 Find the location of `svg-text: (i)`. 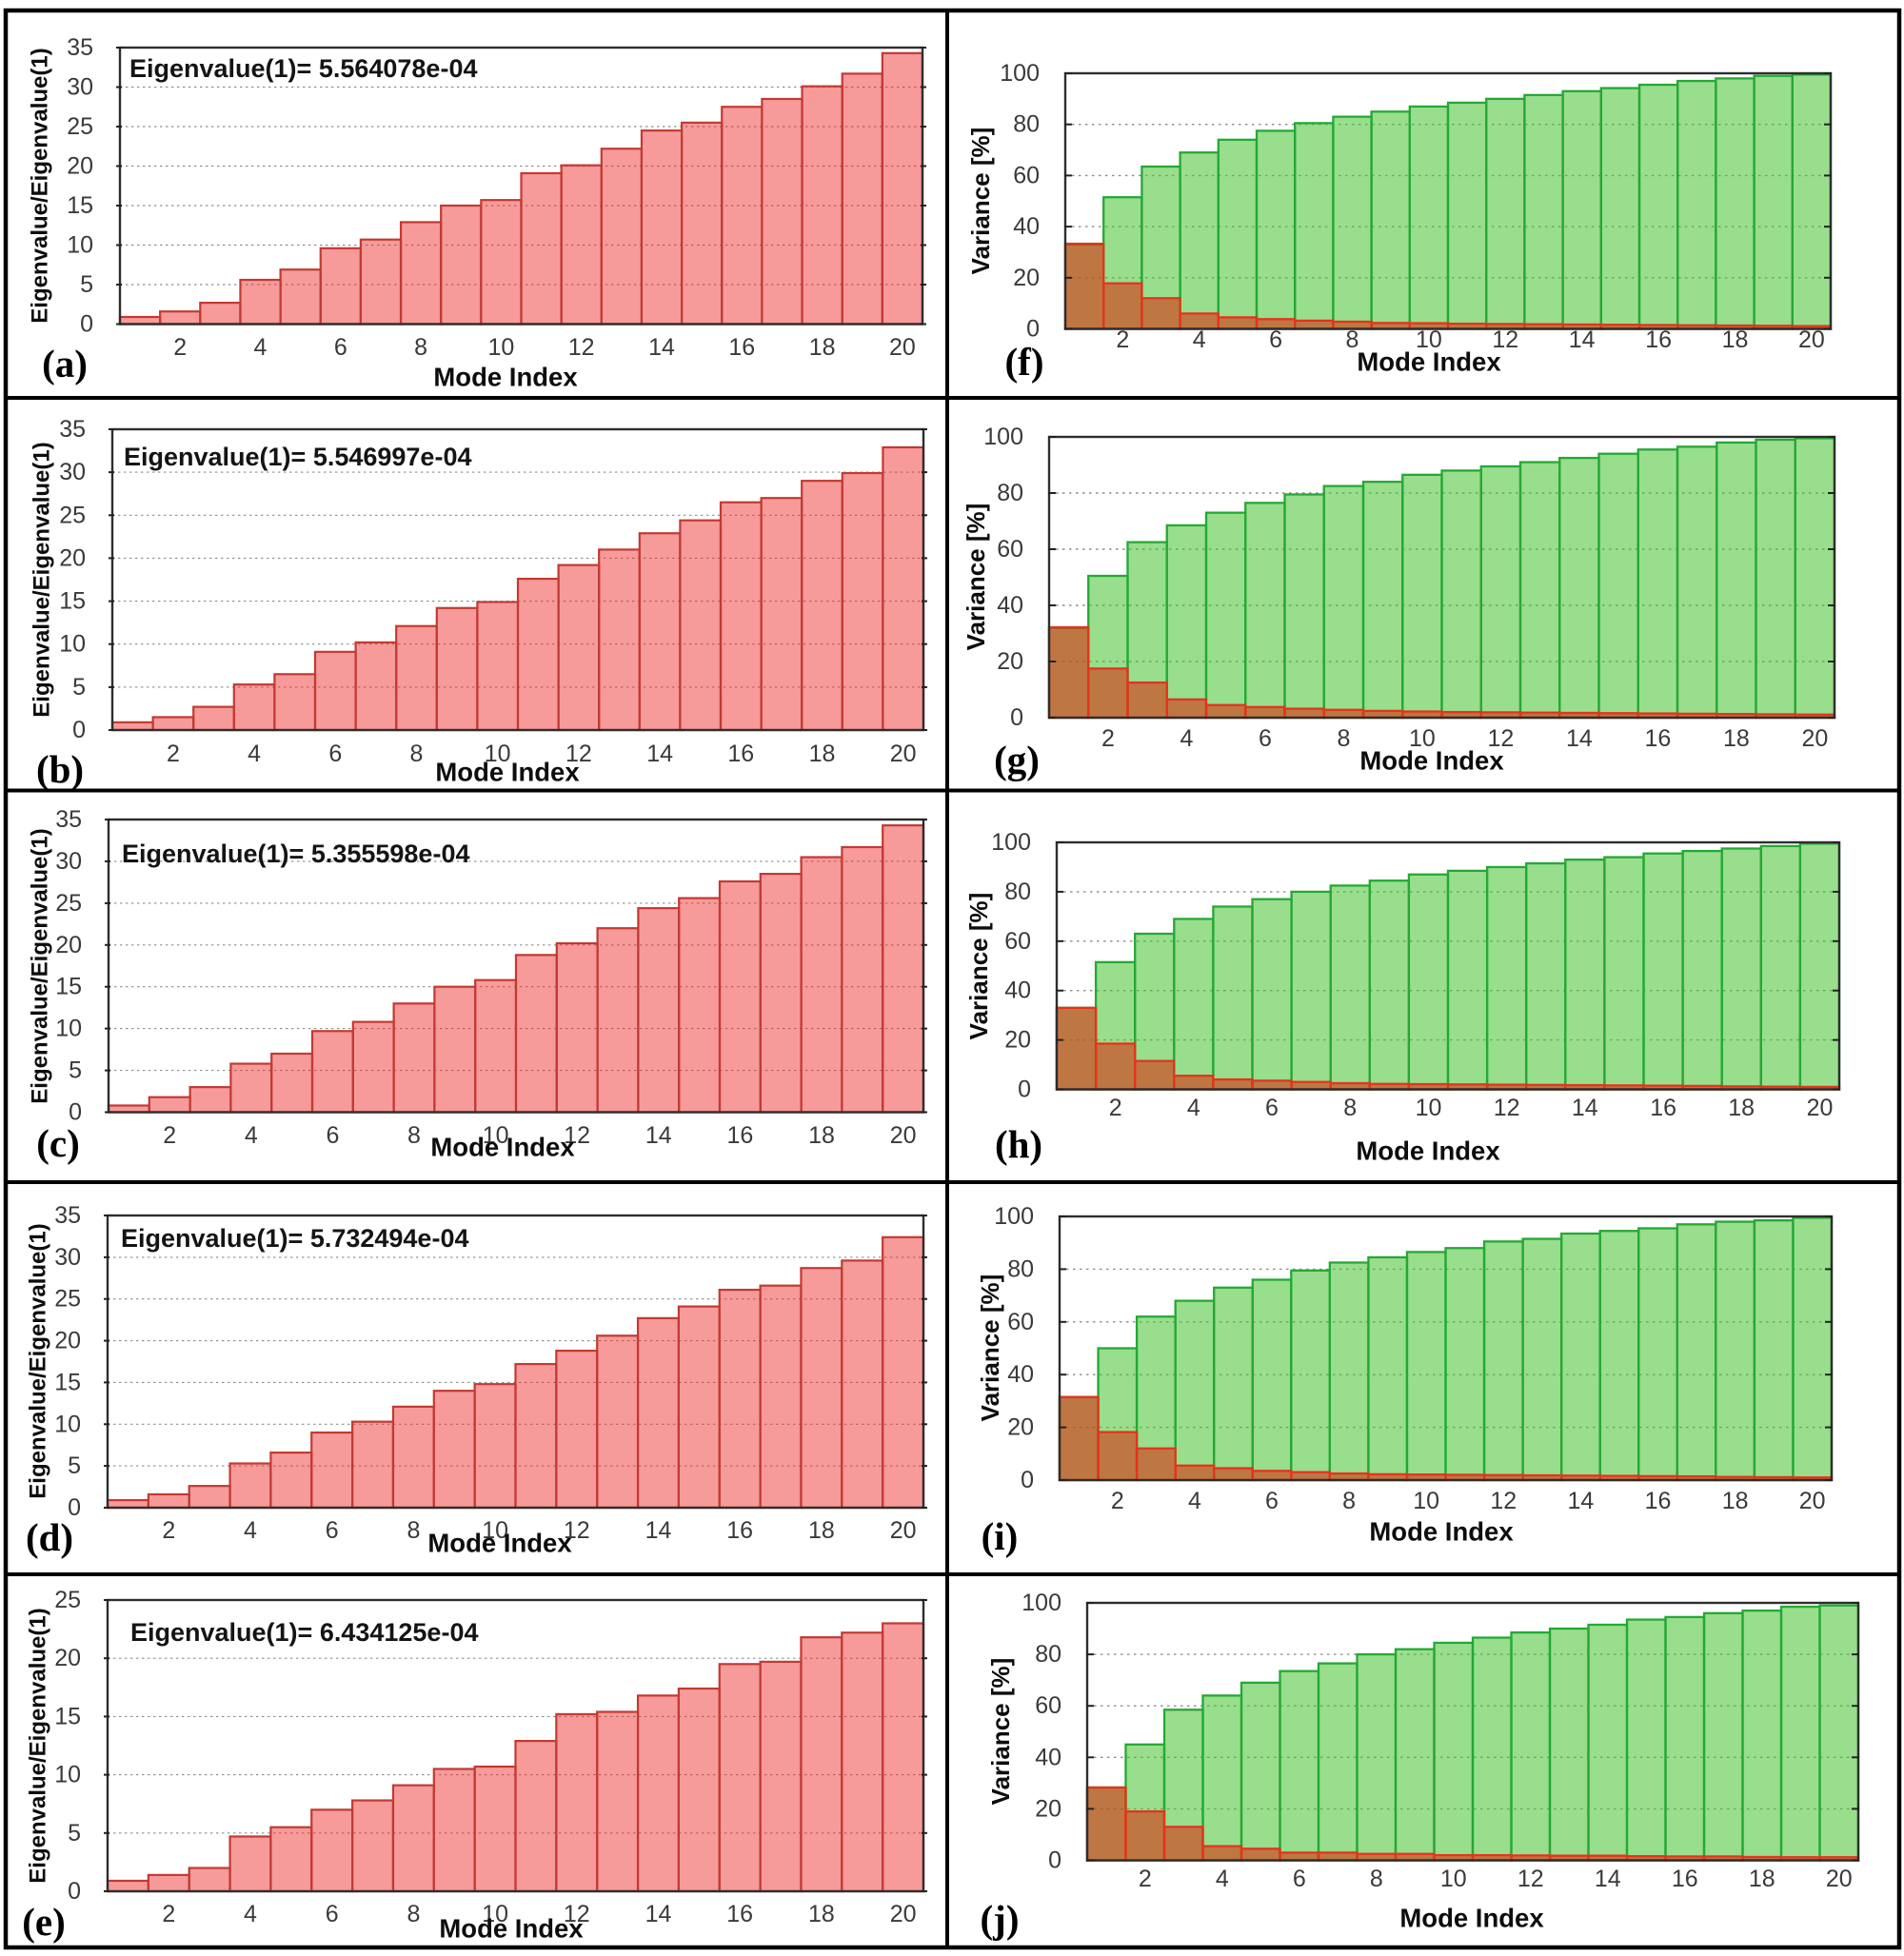

svg-text: (i) is located at coordinates (1000, 1536).